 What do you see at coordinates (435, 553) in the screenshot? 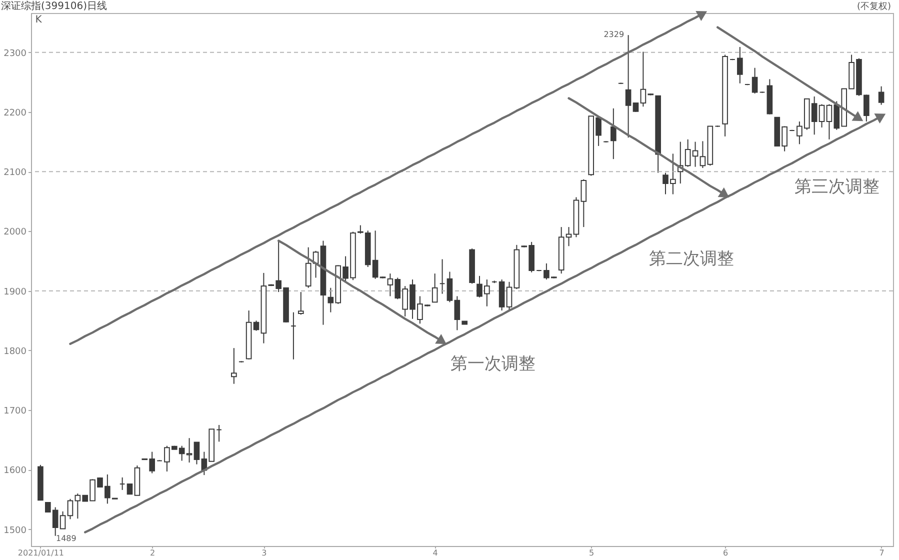
I see `x-tick-label: 4` at bounding box center [435, 553].